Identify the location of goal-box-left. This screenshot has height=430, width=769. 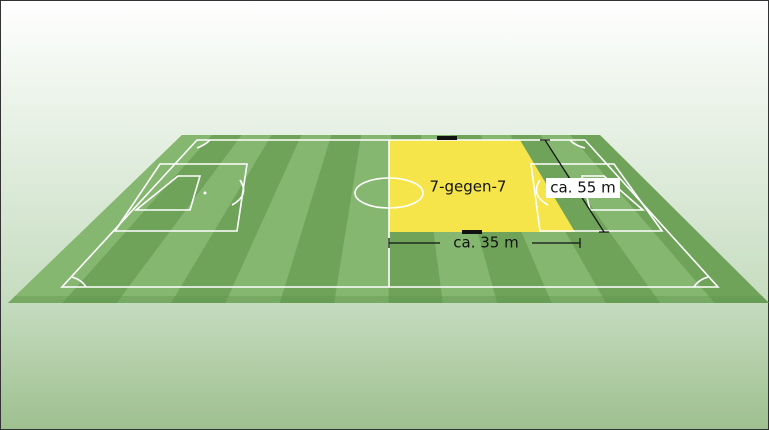
(167, 193).